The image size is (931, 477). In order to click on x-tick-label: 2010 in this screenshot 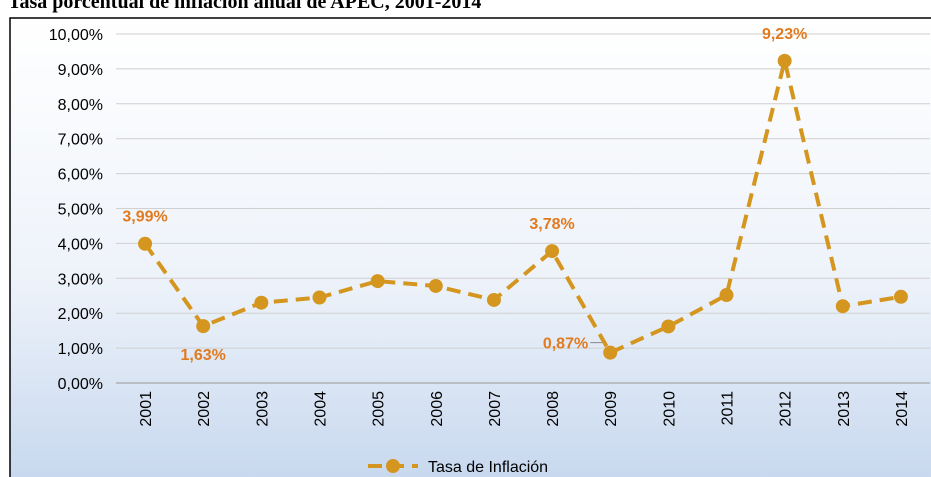, I will do `click(669, 409)`.